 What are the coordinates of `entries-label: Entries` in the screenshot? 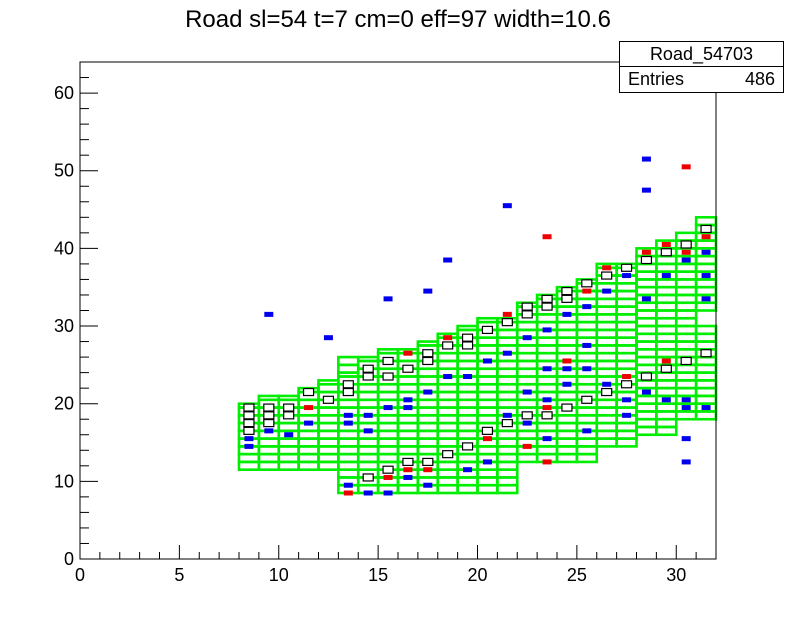 It's located at (656, 79).